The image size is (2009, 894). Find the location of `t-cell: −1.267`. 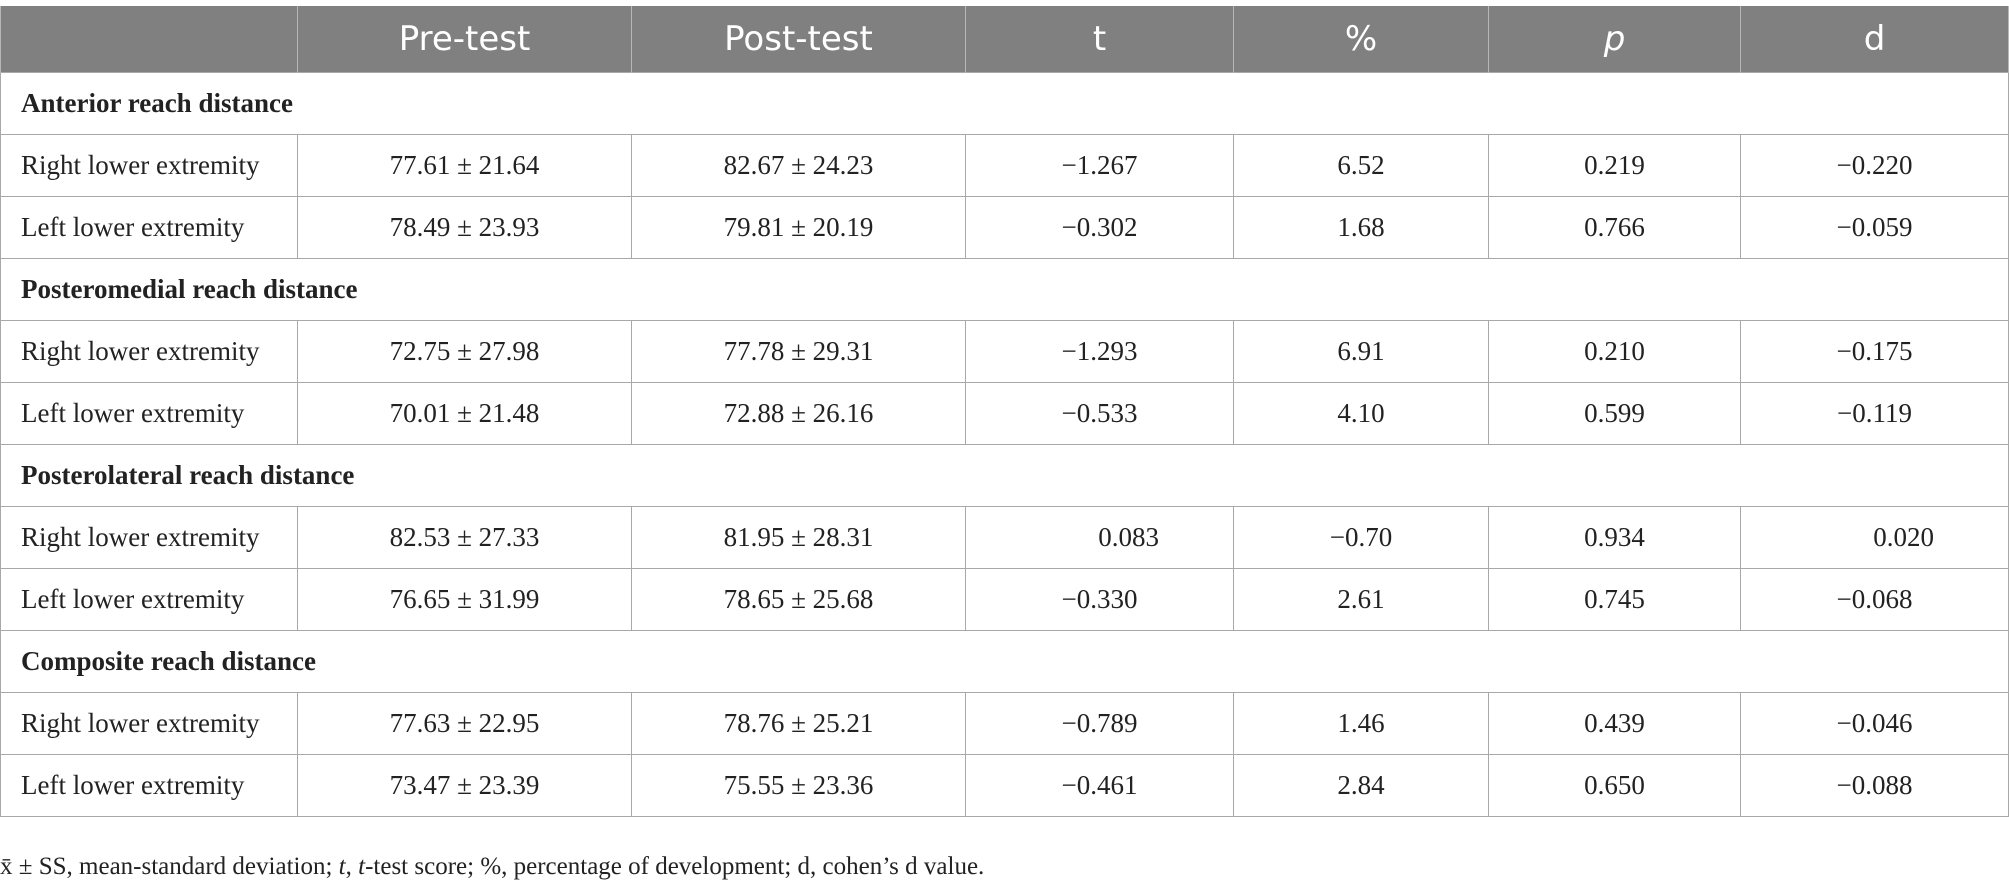

t-cell: −1.267 is located at coordinates (1099, 165).